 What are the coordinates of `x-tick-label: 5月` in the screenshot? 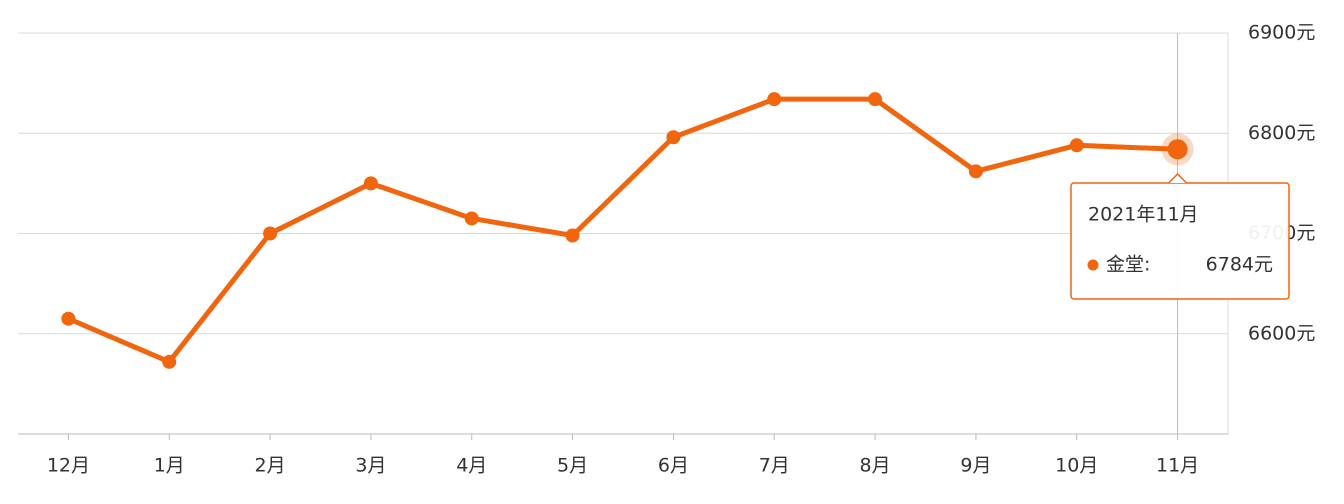 It's located at (572, 466).